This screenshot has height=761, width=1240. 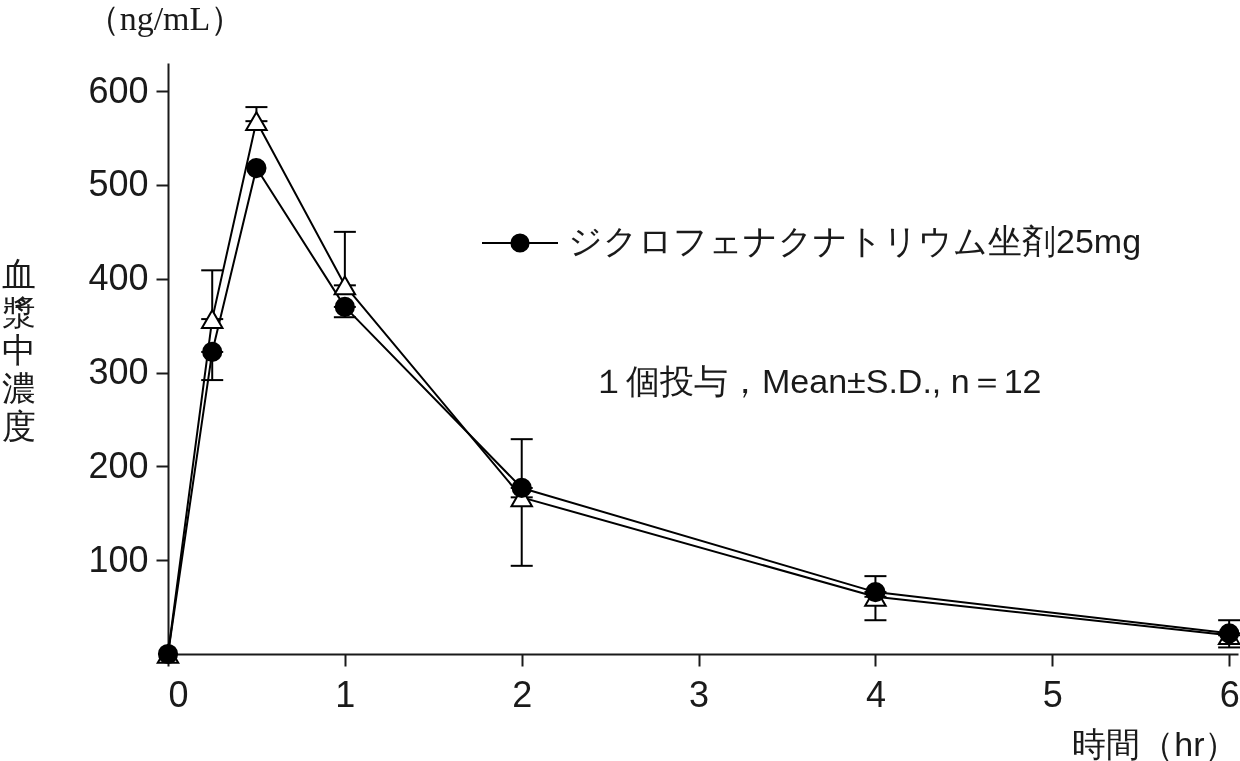 What do you see at coordinates (1155, 742) in the screenshot?
I see `x-axis-title: 時間（hr）` at bounding box center [1155, 742].